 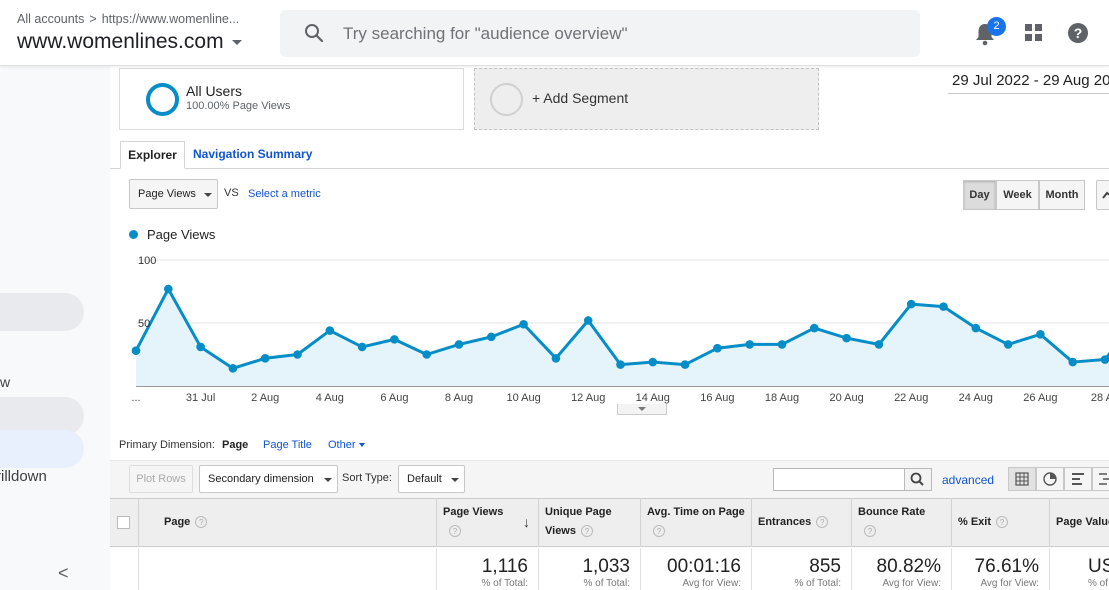 What do you see at coordinates (1034, 35) in the screenshot?
I see `apps-grid-icon` at bounding box center [1034, 35].